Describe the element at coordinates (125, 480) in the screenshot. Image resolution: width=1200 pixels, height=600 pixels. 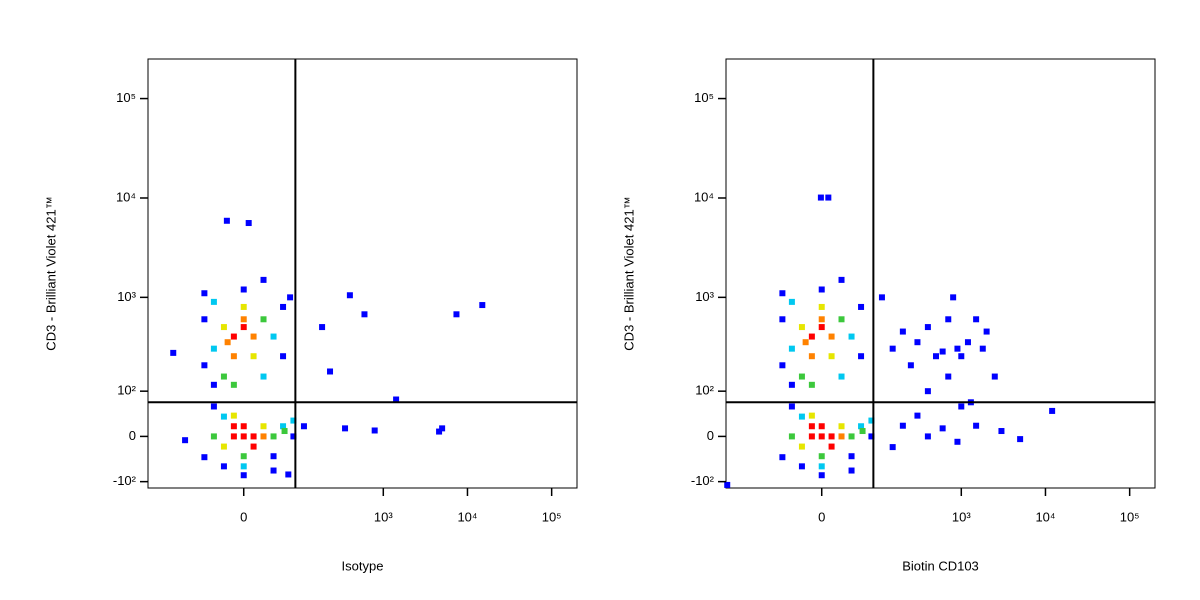
I see `y-tick-label: -10²` at that location.